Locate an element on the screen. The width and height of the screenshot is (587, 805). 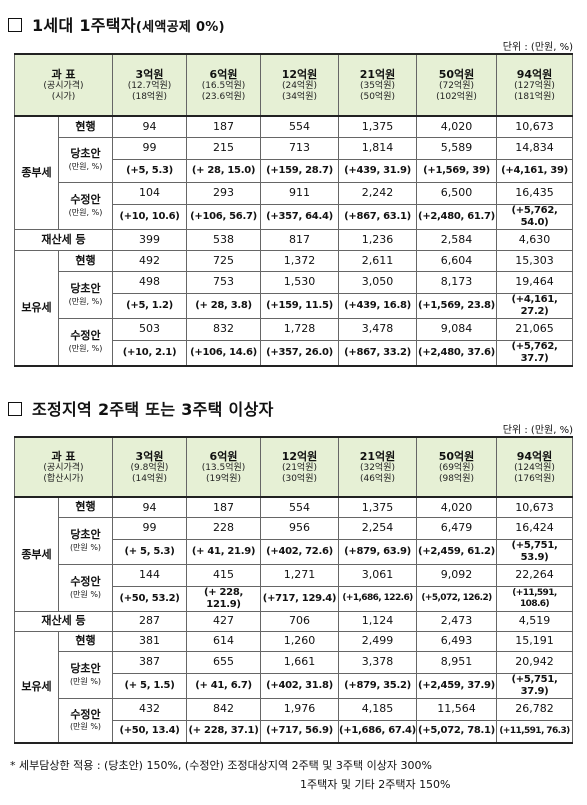
delta-cell: (+ 28, 3.8) is located at coordinates (223, 305).